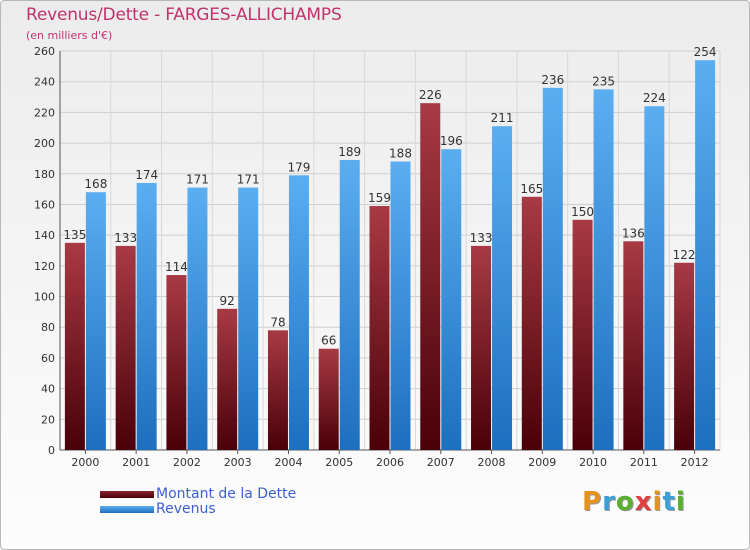  What do you see at coordinates (44, 174) in the screenshot?
I see `y-tick-label: 180` at bounding box center [44, 174].